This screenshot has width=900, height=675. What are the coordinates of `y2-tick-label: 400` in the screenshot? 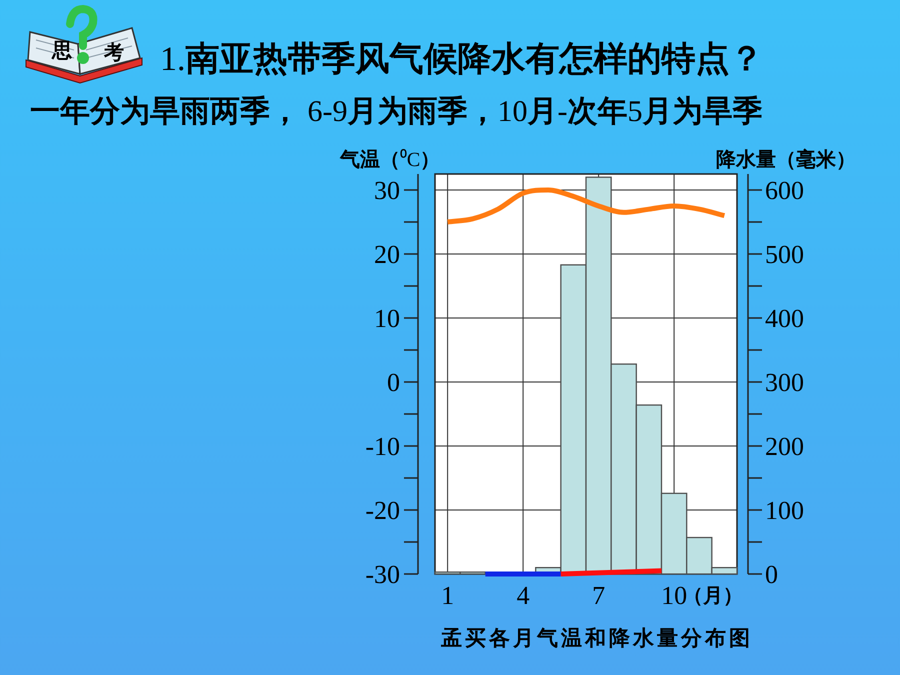 It's located at (784, 318).